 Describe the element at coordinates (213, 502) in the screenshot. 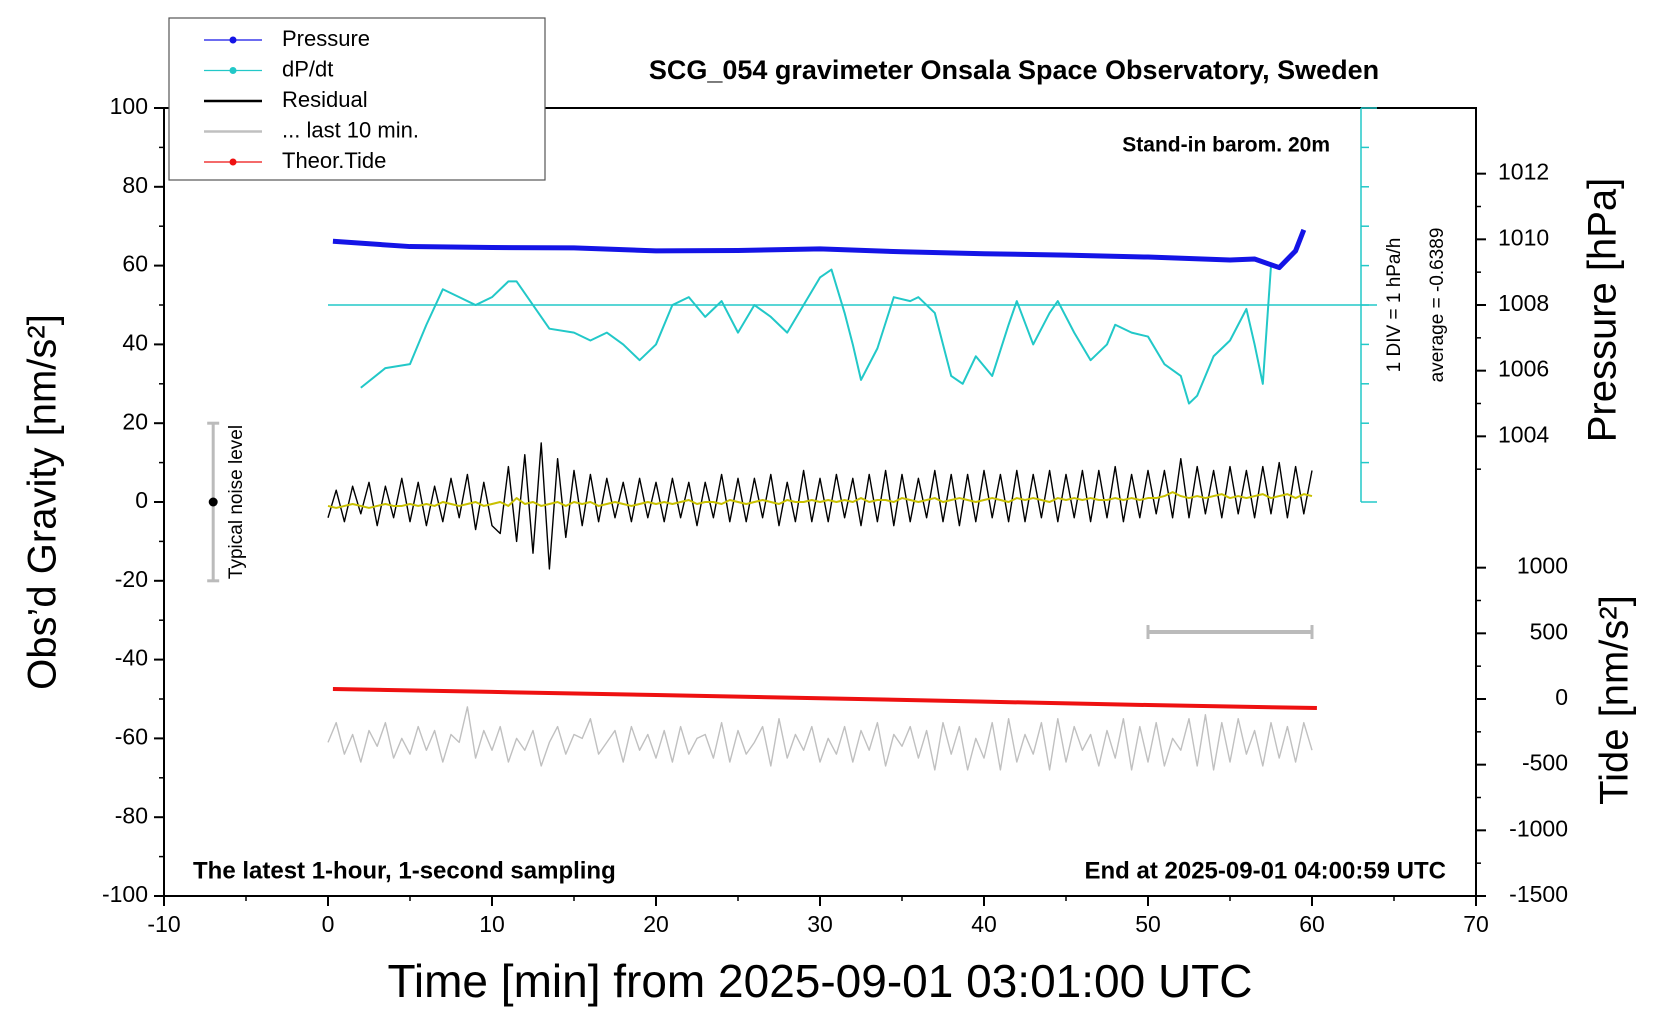

I see `noise-center` at that location.